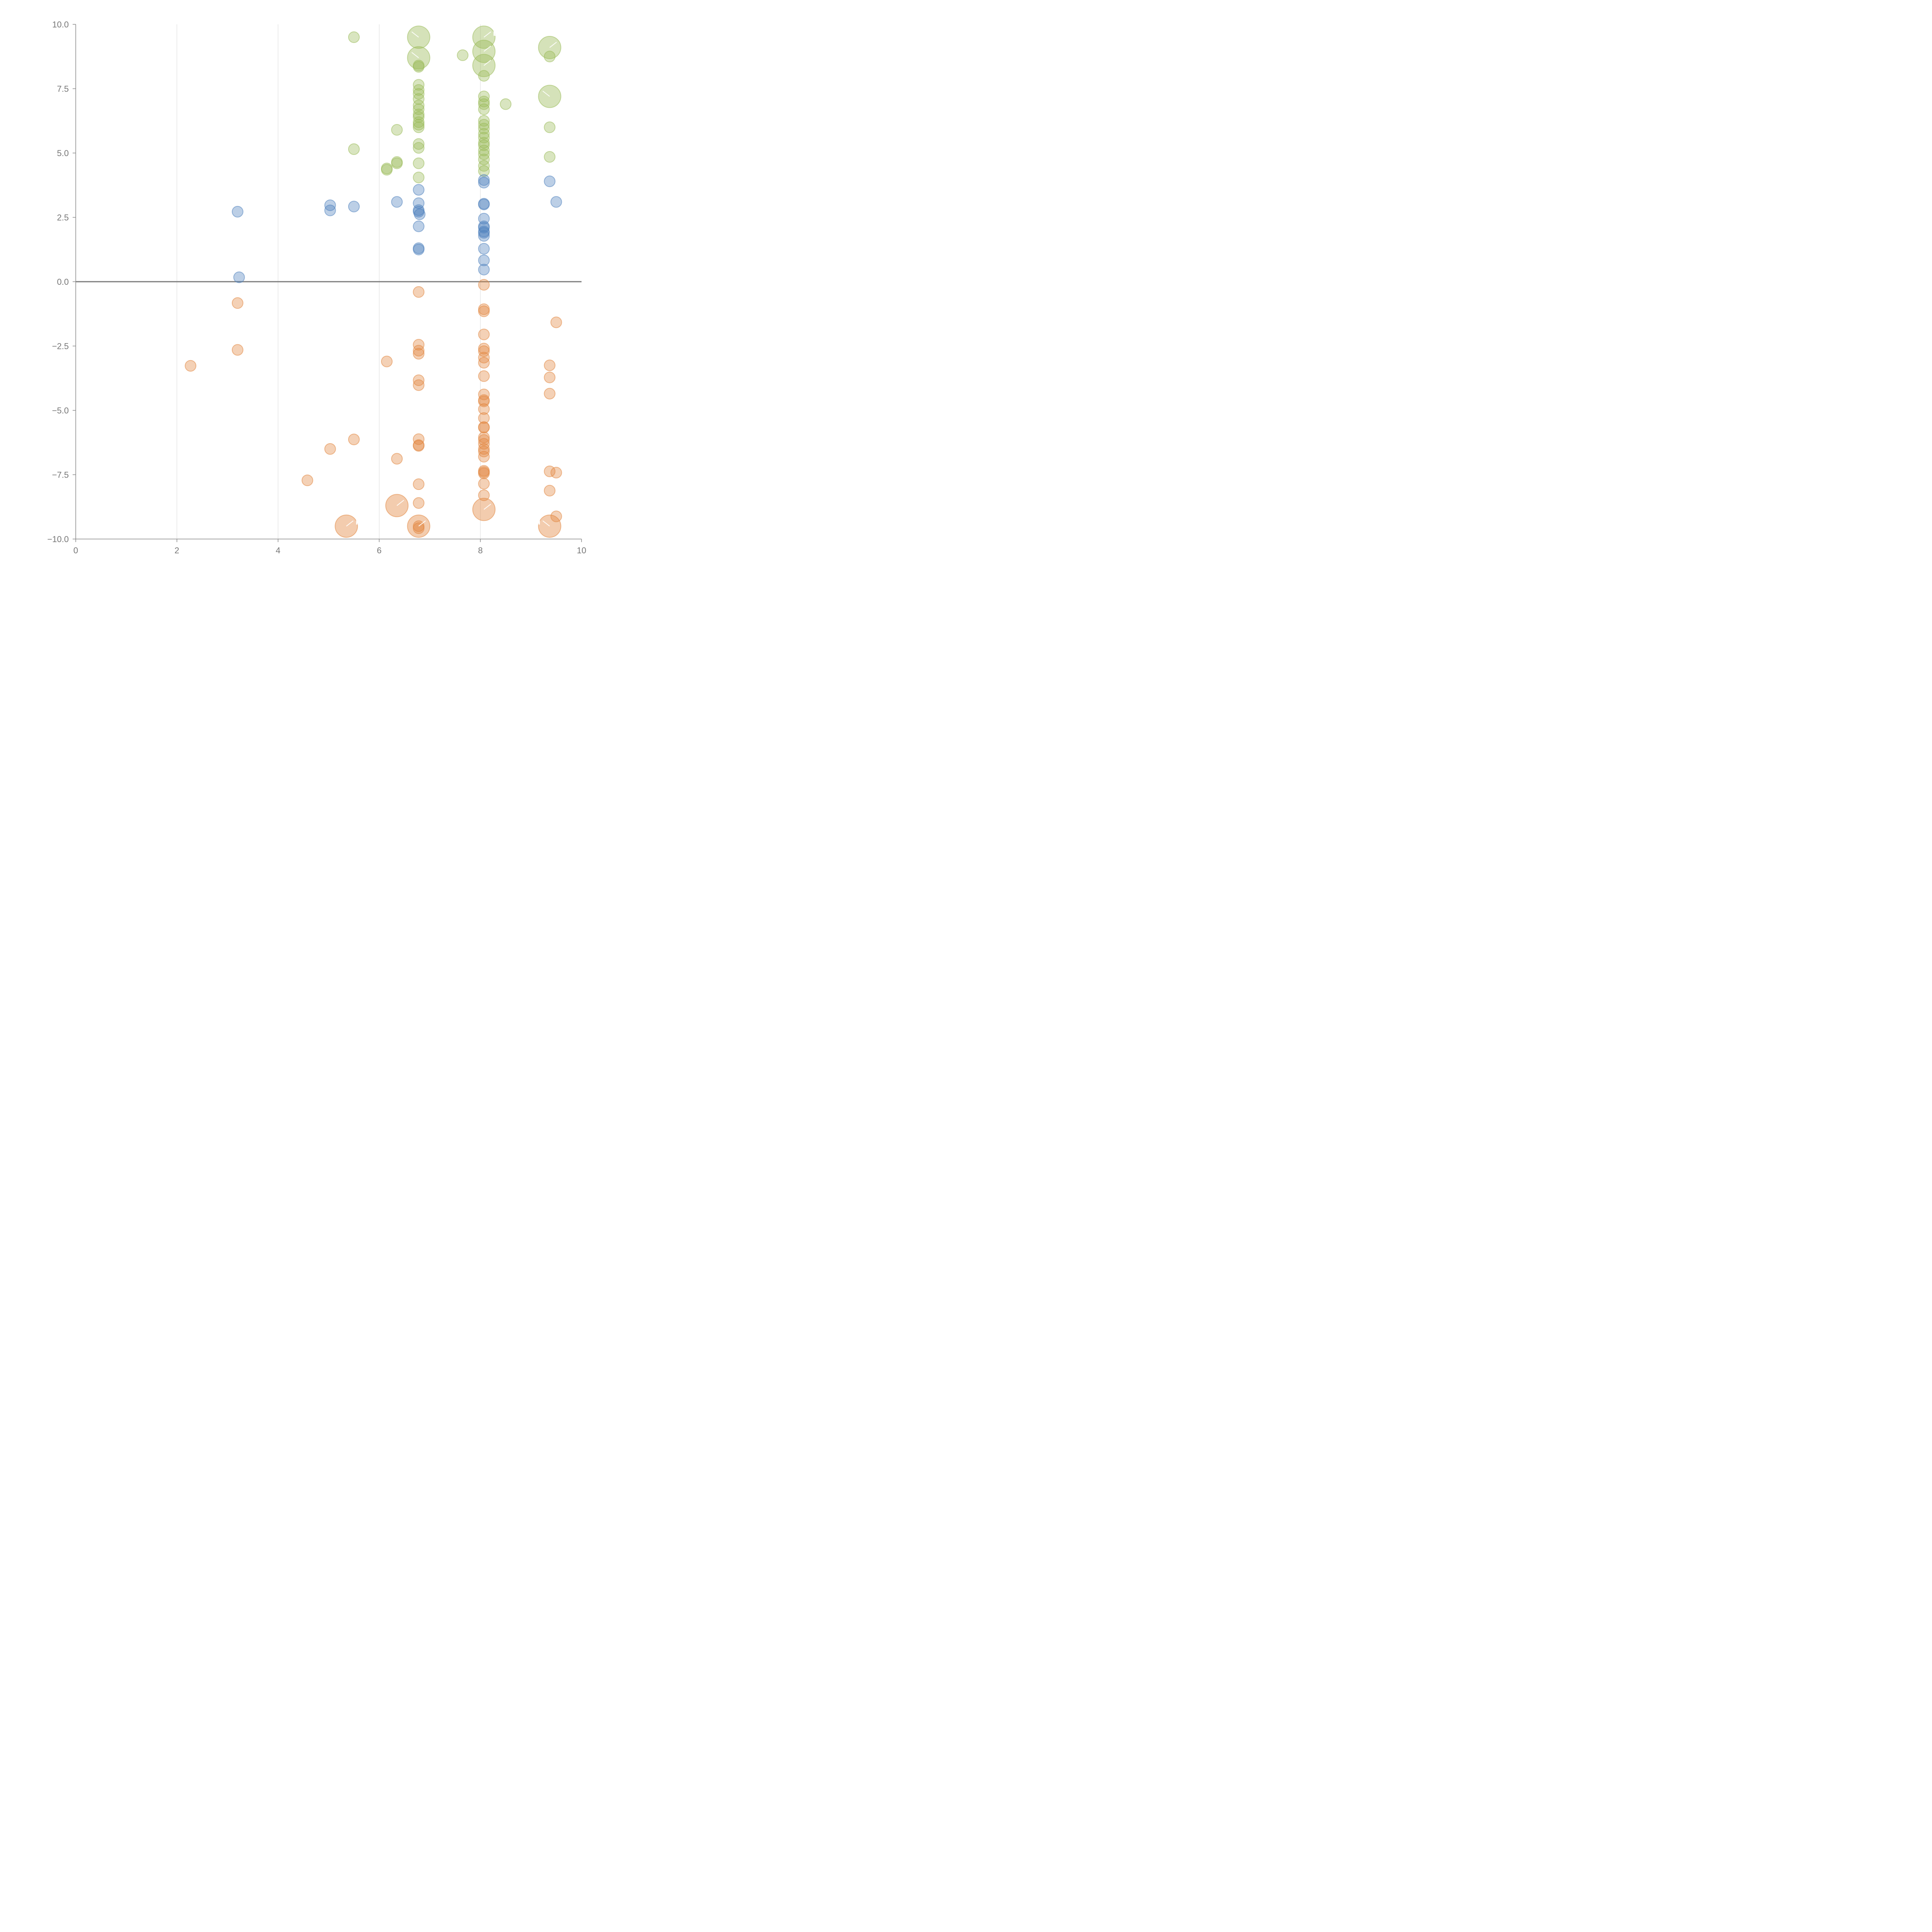 The image size is (1932, 1932). I want to click on tick-labels: 0 2 4 6 8 10 10.0 7.5 5.0 2.5 0.0 −2.5 −5.0 −7.5 −10.0, so click(316, 287).